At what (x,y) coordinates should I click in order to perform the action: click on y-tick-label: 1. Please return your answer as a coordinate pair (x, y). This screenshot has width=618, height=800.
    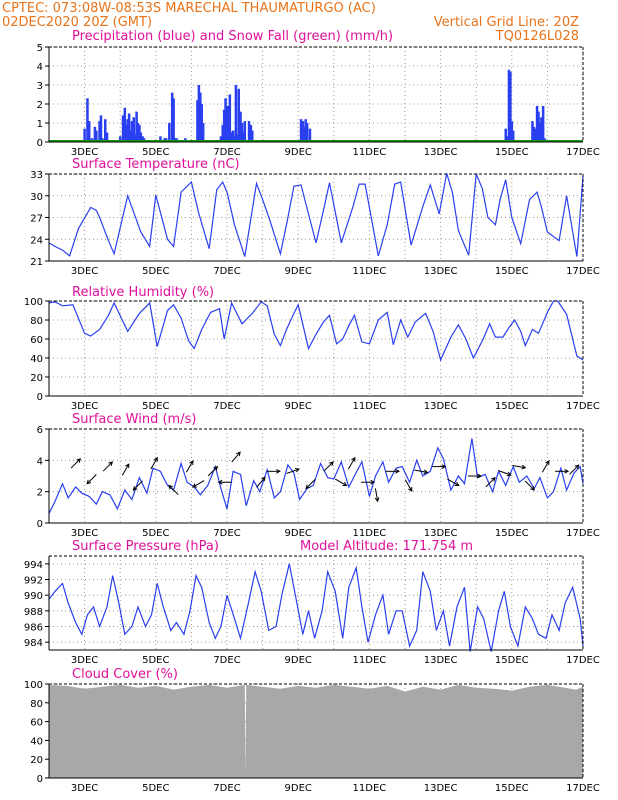
    Looking at the image, I should click on (40, 124).